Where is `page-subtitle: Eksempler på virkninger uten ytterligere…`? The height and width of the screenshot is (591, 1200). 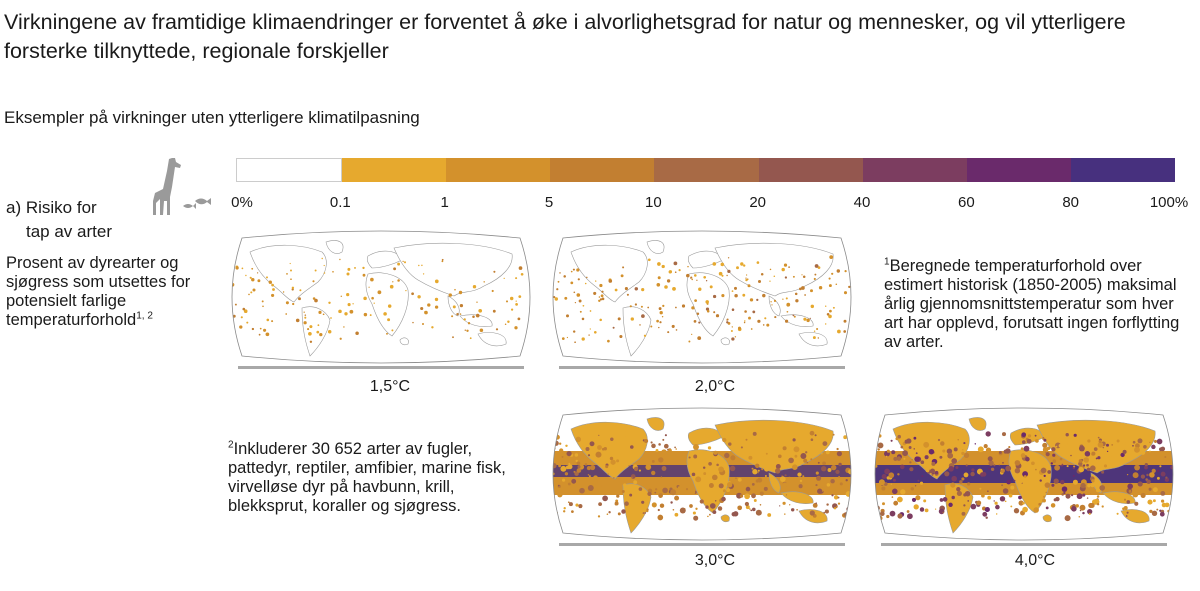 page-subtitle: Eksempler på virkninger uten ytterligere… is located at coordinates (212, 117).